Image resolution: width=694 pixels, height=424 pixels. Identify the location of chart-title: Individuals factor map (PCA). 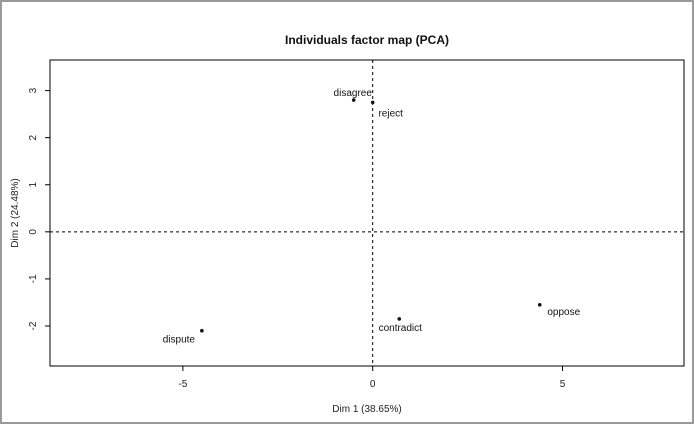
(367, 40).